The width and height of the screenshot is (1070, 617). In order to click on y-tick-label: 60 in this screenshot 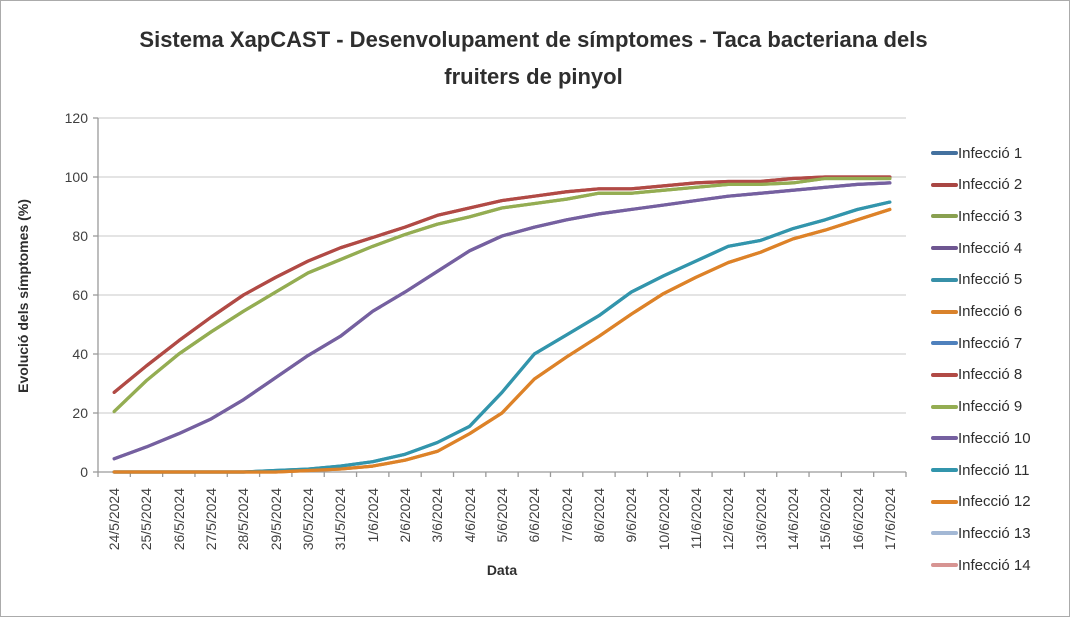, I will do `click(80, 295)`.